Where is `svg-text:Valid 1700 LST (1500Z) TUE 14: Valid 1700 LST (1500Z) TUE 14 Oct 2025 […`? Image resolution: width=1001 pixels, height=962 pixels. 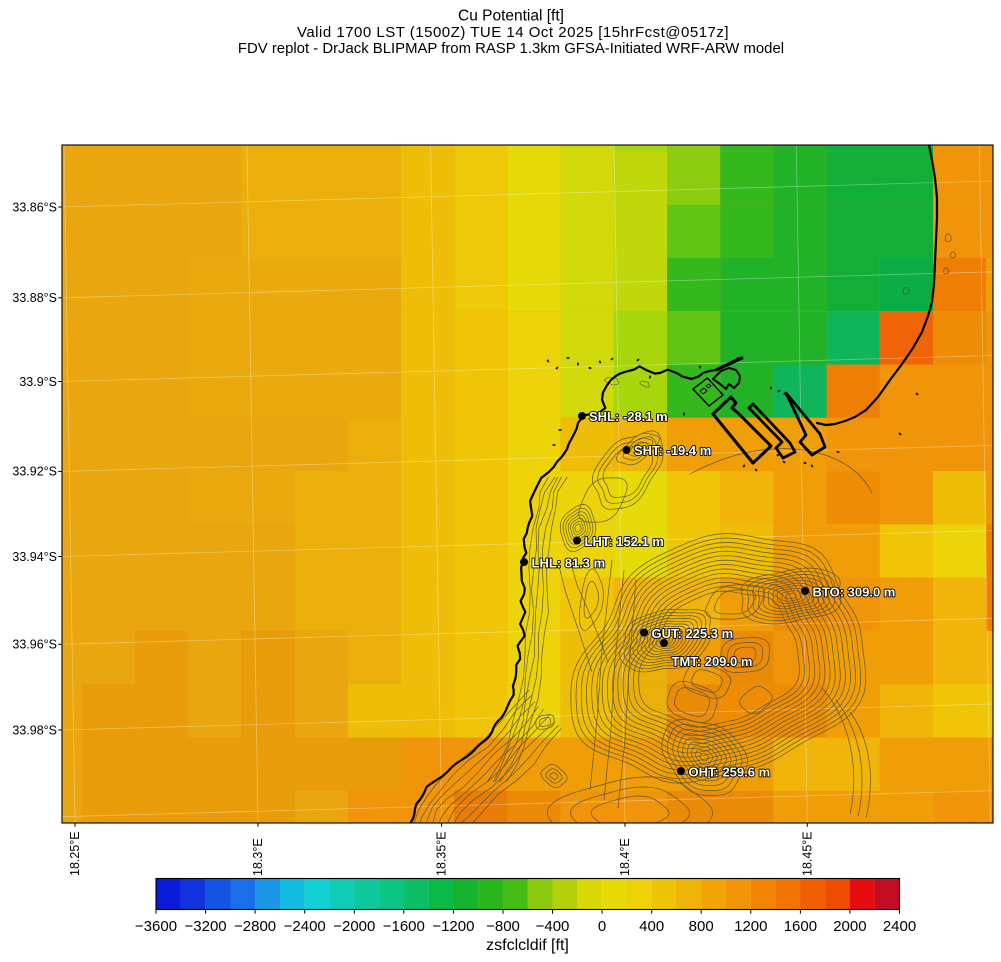
svg-text:Valid 1700 LST (1500Z) TUE 14: Valid 1700 LST (1500Z) TUE 14 Oct 2025 [… is located at coordinates (513, 32).